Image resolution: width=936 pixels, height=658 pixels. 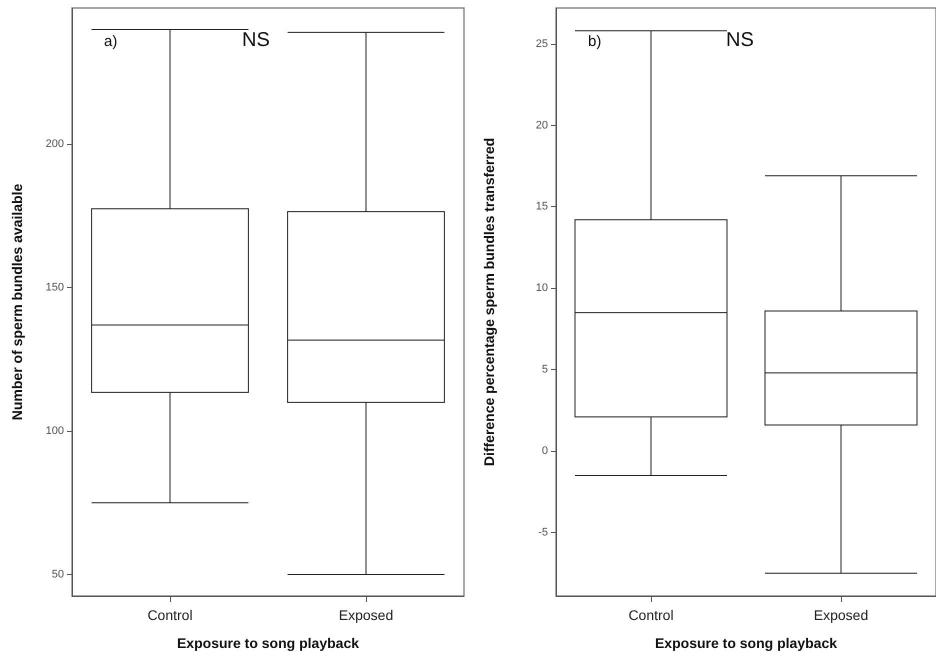 What do you see at coordinates (58, 574) in the screenshot?
I see `y-tick-label: 50` at bounding box center [58, 574].